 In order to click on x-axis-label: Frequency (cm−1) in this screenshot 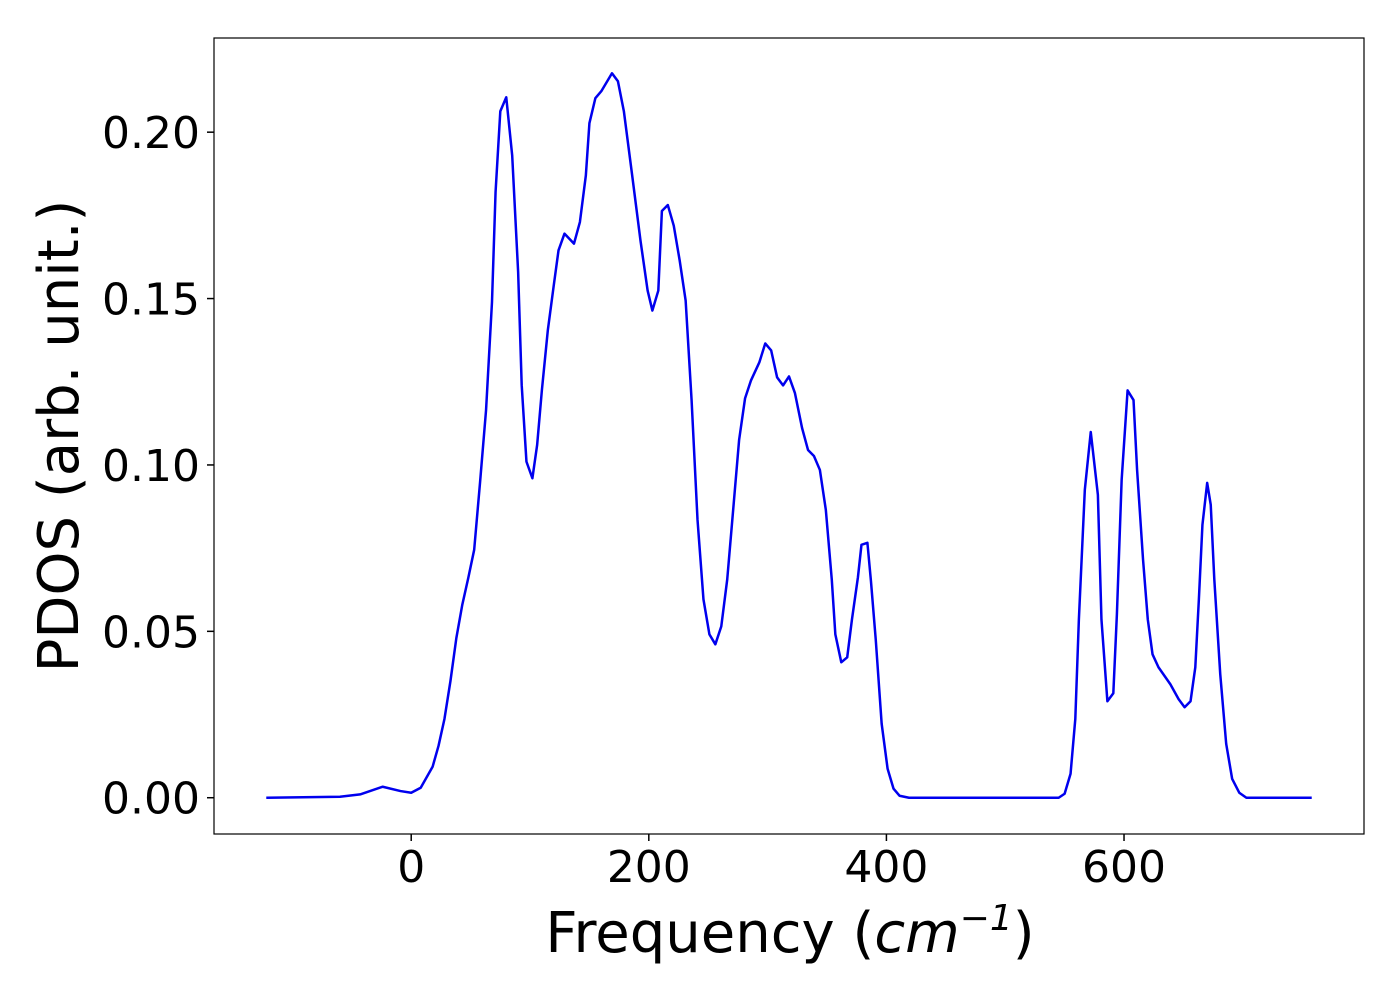, I will do `click(789, 932)`.